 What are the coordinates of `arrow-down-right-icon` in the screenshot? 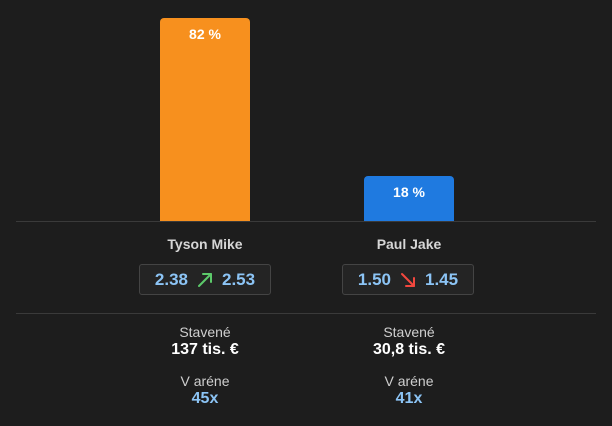 It's located at (408, 279).